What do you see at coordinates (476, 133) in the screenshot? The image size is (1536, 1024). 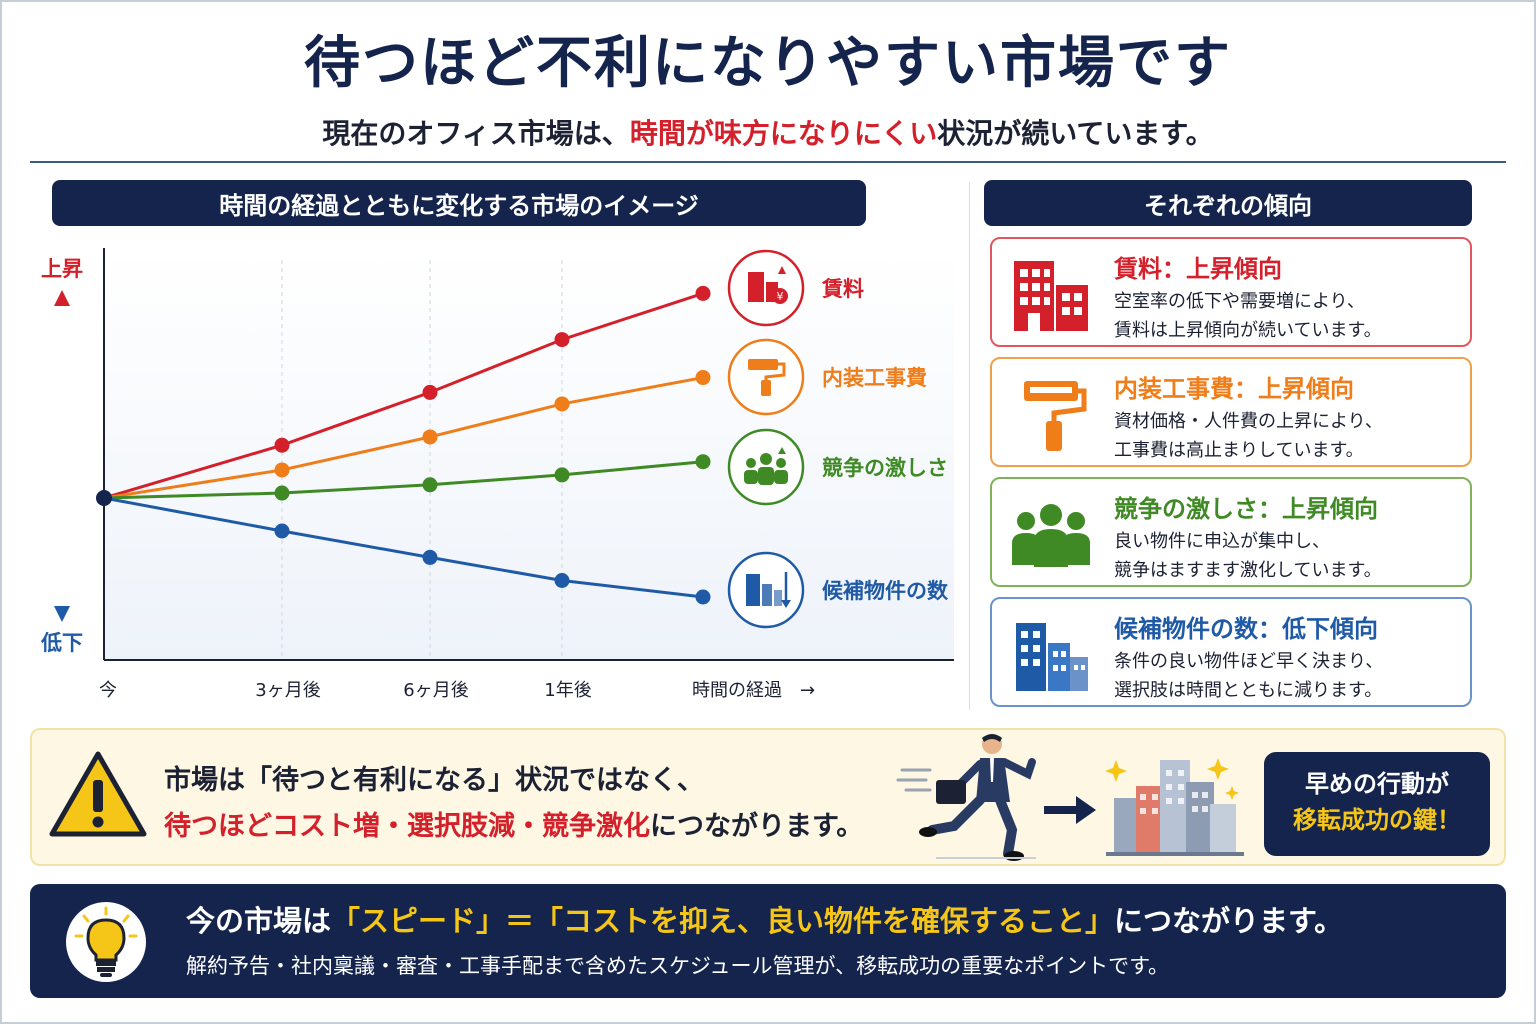 I see `subtitle-pre: 現在のオフィス市場は、` at bounding box center [476, 133].